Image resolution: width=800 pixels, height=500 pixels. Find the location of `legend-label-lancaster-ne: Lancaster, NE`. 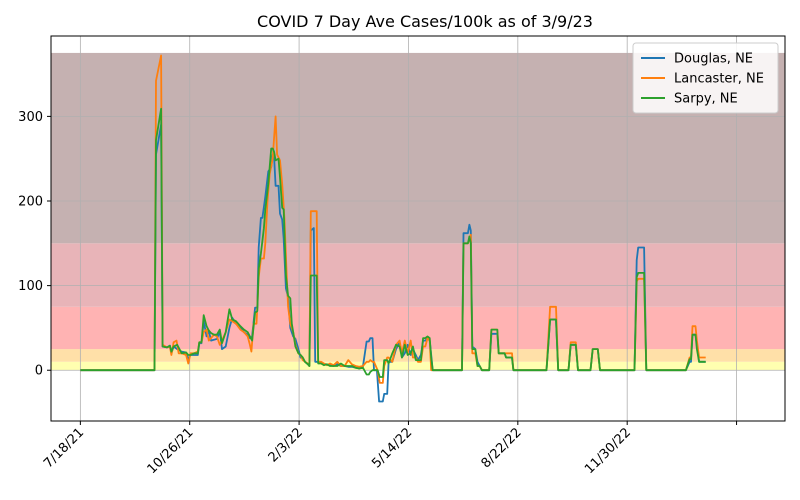

legend-label-lancaster-ne: Lancaster, NE is located at coordinates (719, 79).